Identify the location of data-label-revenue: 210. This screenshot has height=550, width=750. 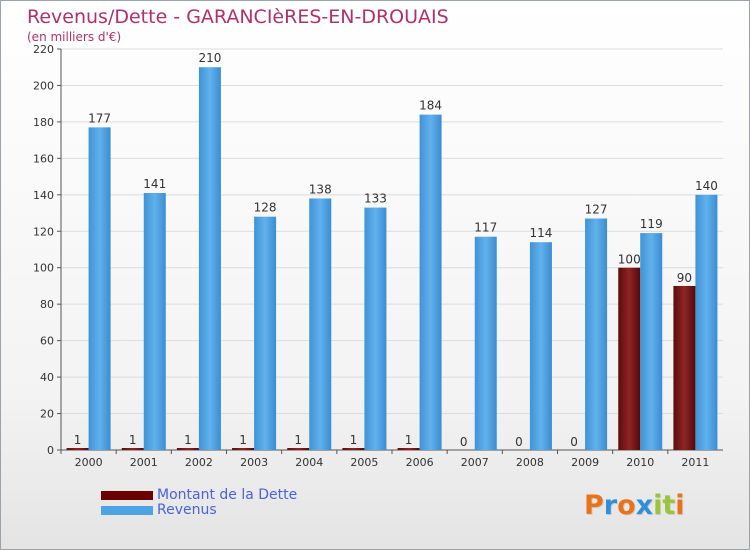
(209, 58).